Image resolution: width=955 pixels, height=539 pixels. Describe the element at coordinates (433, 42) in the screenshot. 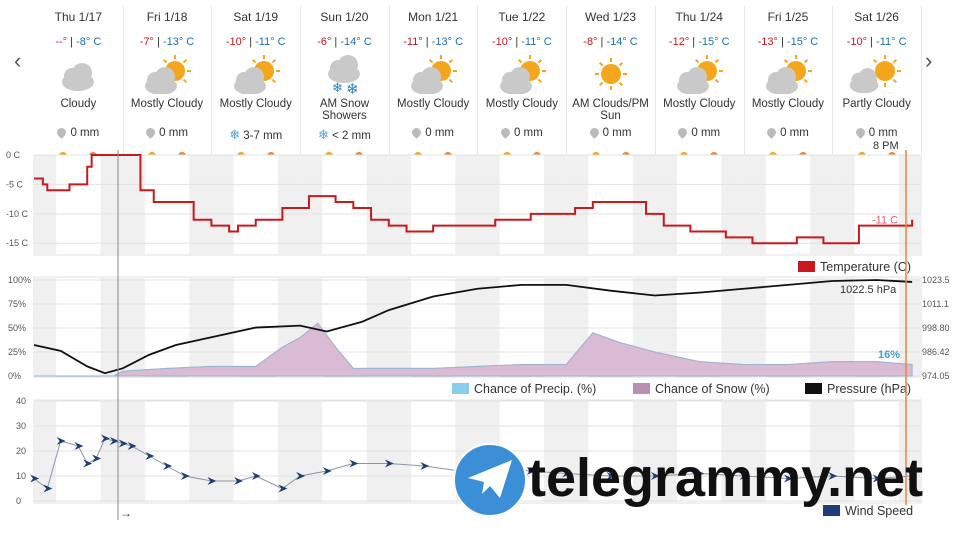

I see `temperature-range: -11° | -13° C` at that location.